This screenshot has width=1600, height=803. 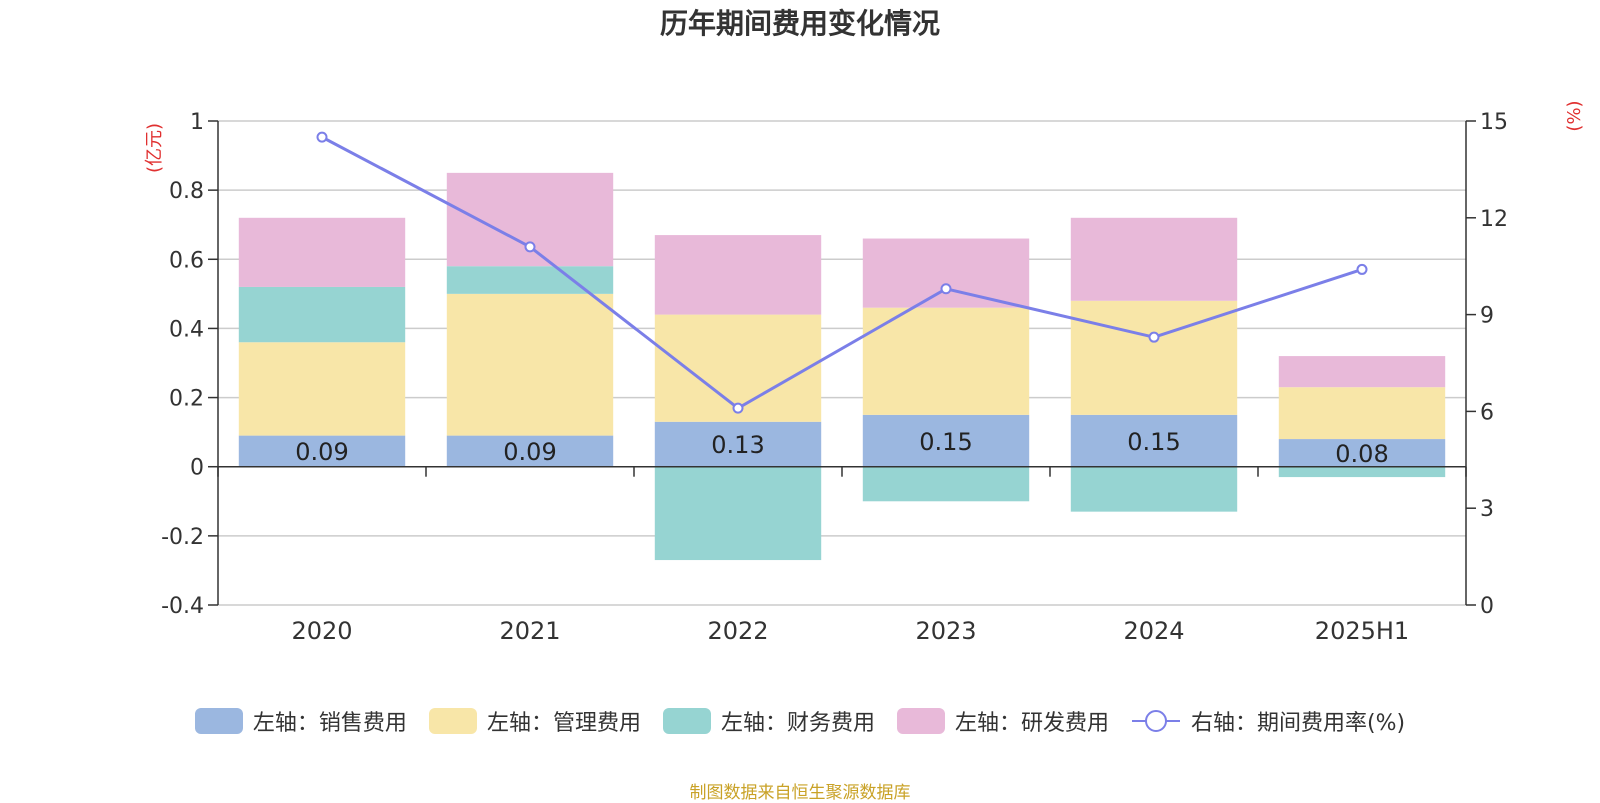 I want to click on category-label: 2025H1, so click(x=1362, y=631).